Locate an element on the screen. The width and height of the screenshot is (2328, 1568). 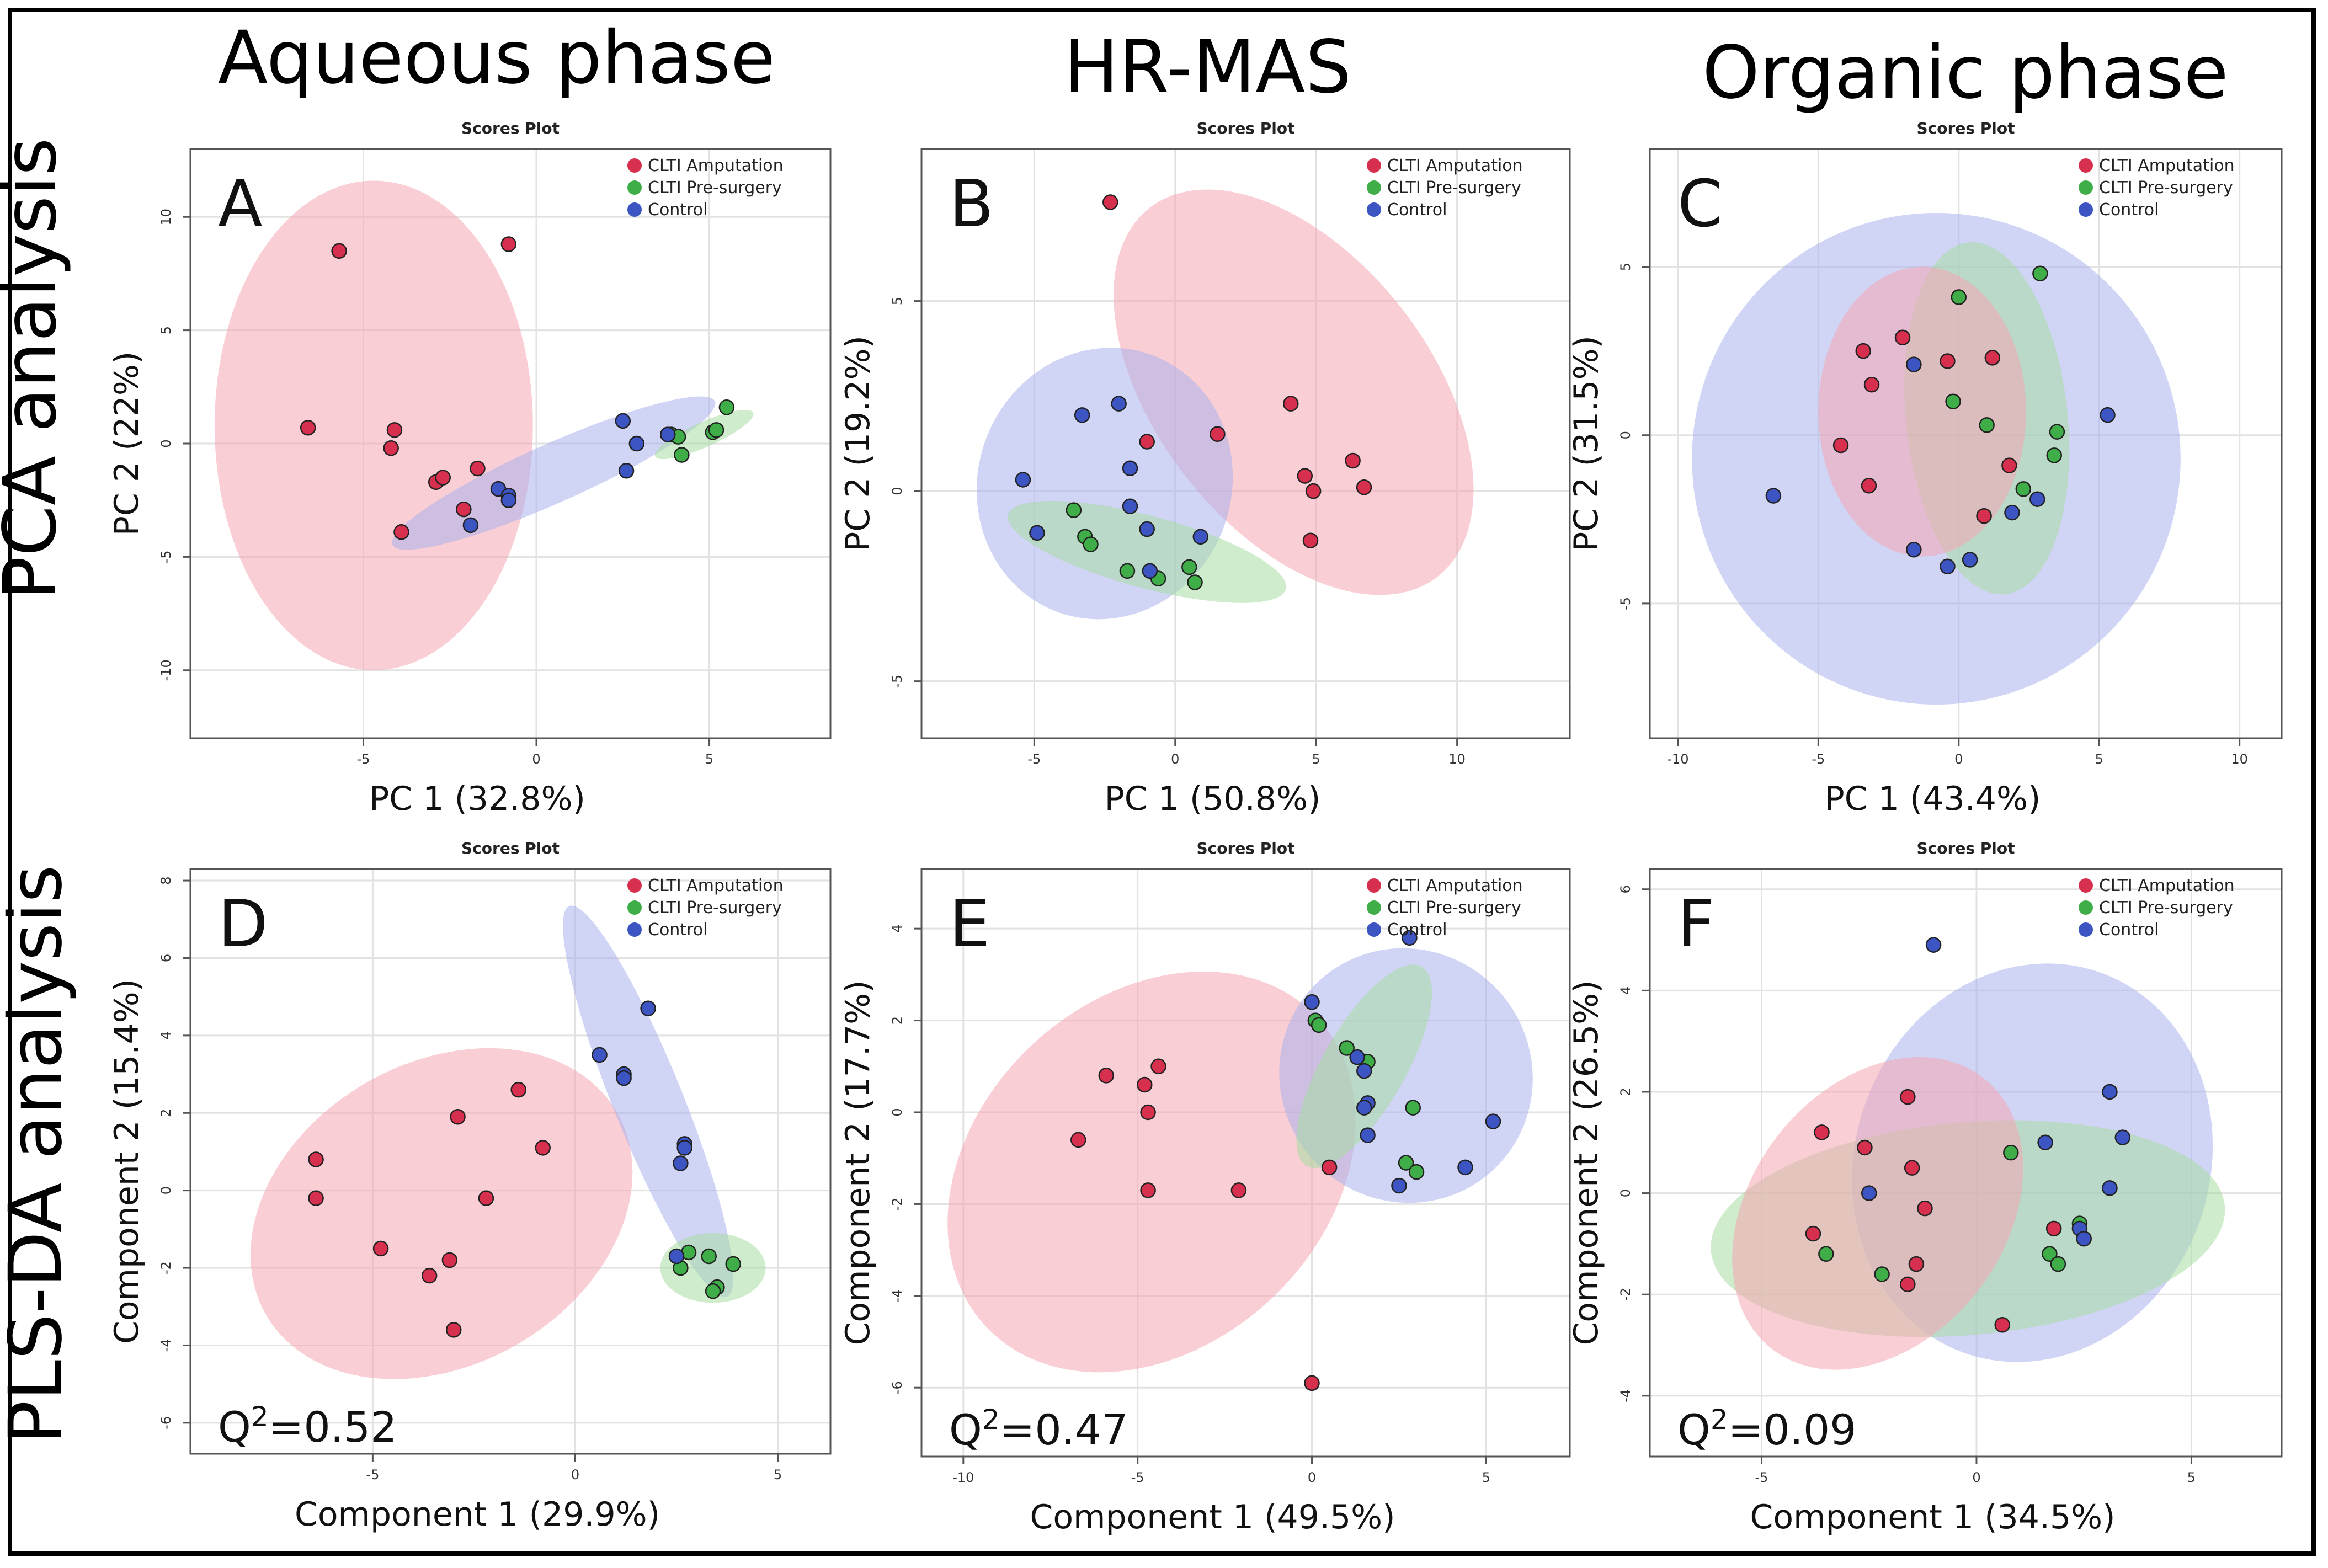
panel-letter: A is located at coordinates (241, 204).